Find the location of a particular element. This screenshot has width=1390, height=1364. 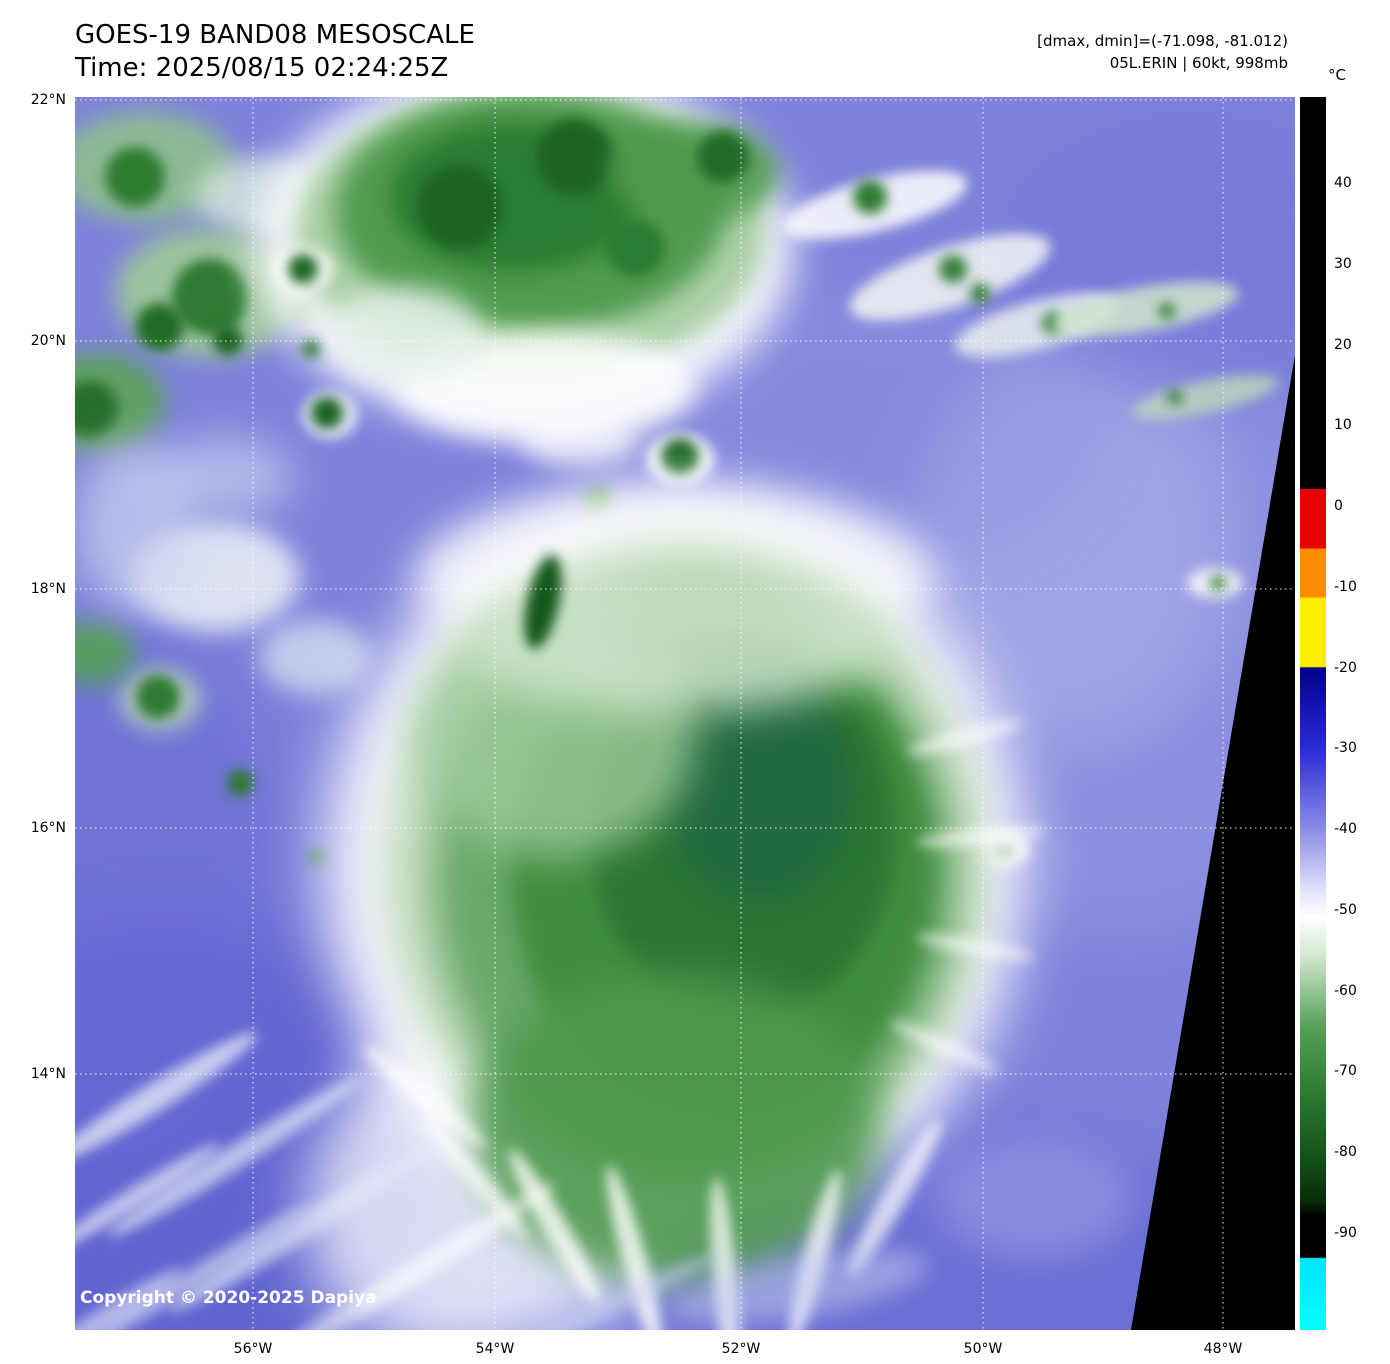

colorbar-tick: -30 is located at coordinates (1345, 748).